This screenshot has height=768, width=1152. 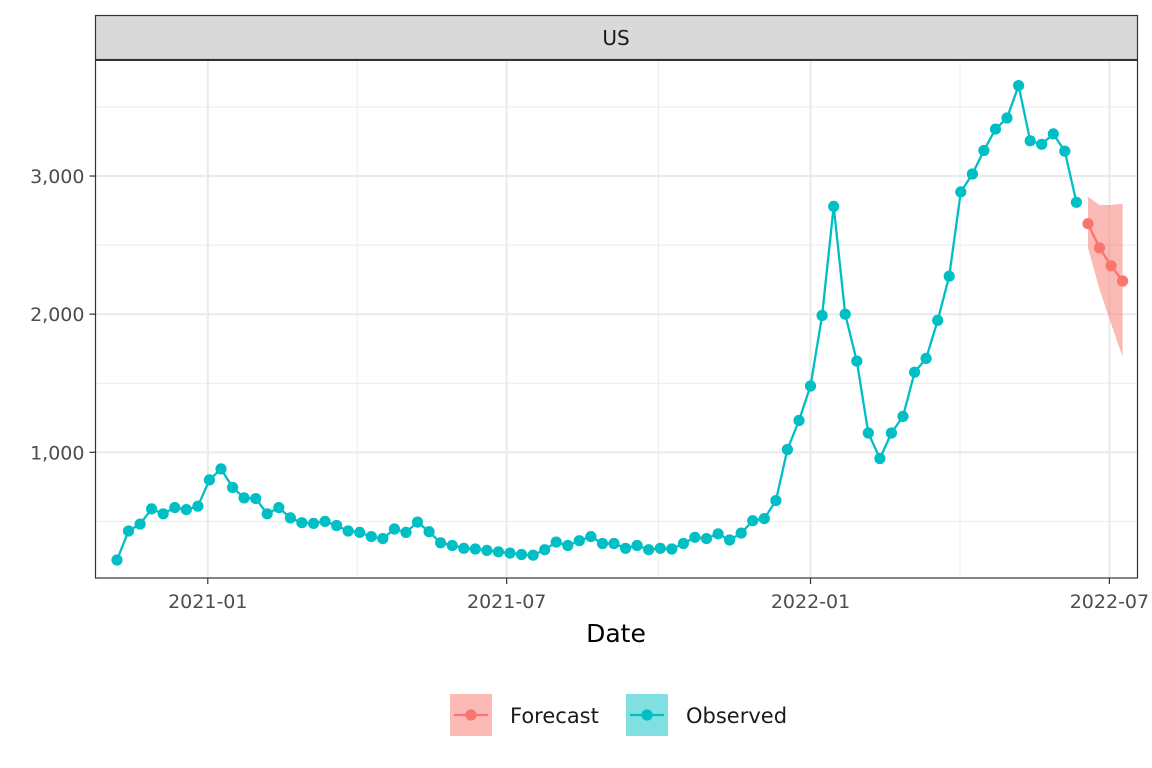 I want to click on legend: Forecast Observed, so click(x=618, y=715).